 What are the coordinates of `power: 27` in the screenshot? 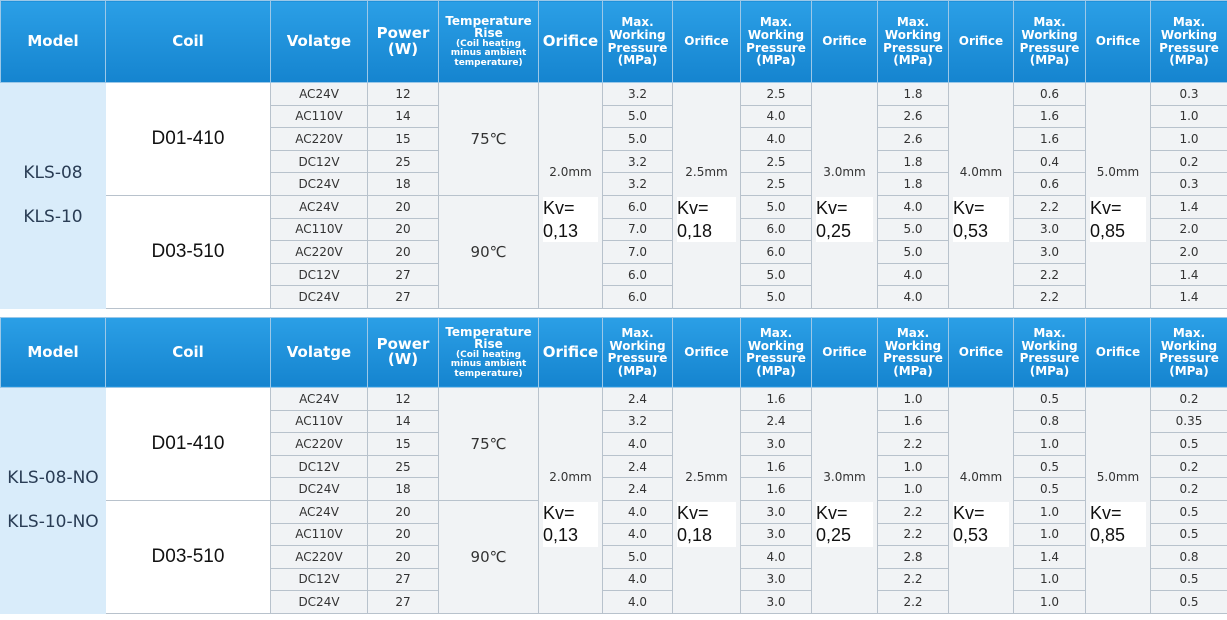 It's located at (403, 274).